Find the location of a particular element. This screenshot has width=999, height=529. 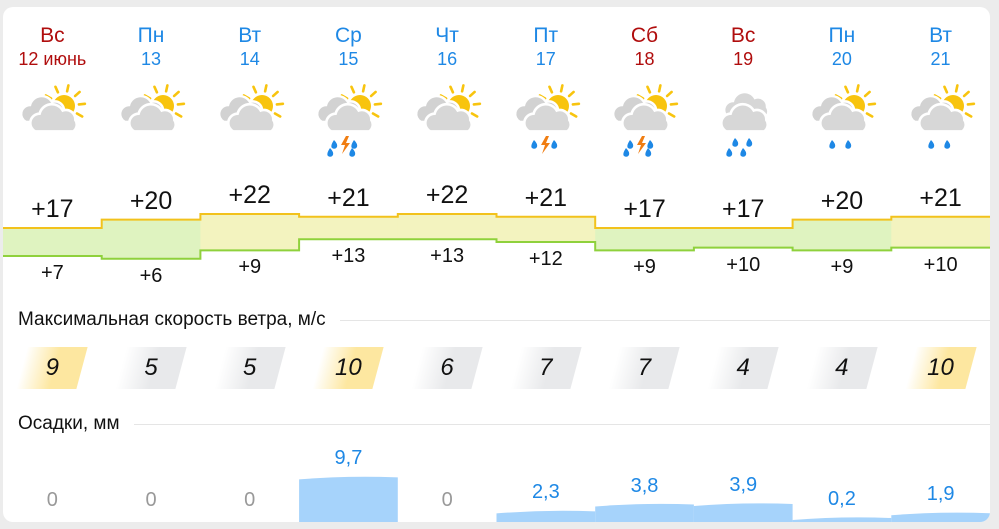

day-name: Ср is located at coordinates (348, 35).